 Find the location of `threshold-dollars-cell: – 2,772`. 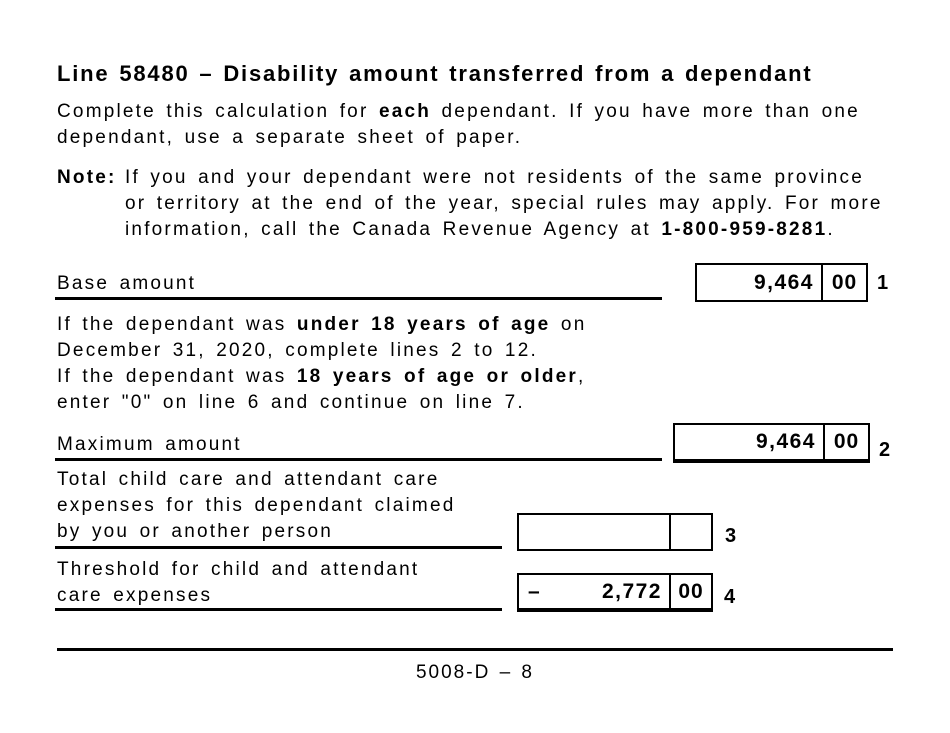

threshold-dollars-cell: – 2,772 is located at coordinates (594, 591).